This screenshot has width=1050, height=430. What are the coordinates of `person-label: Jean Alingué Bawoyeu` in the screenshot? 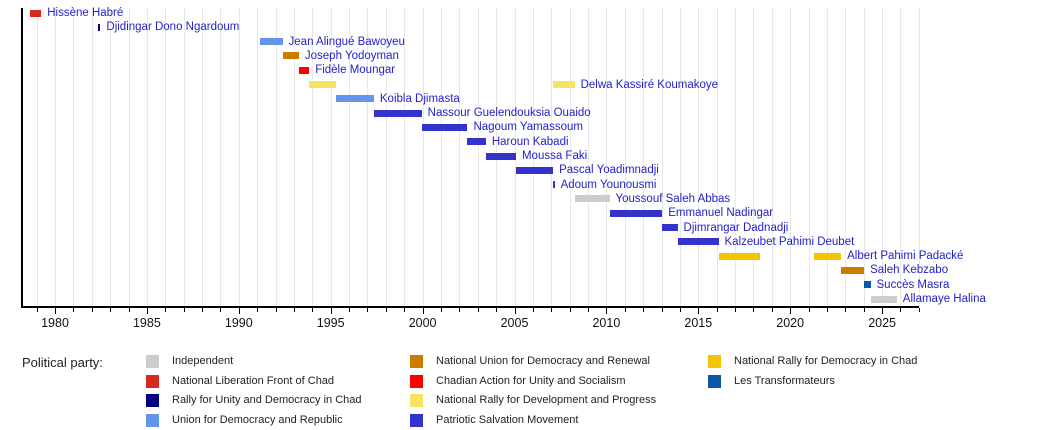 It's located at (346, 41).